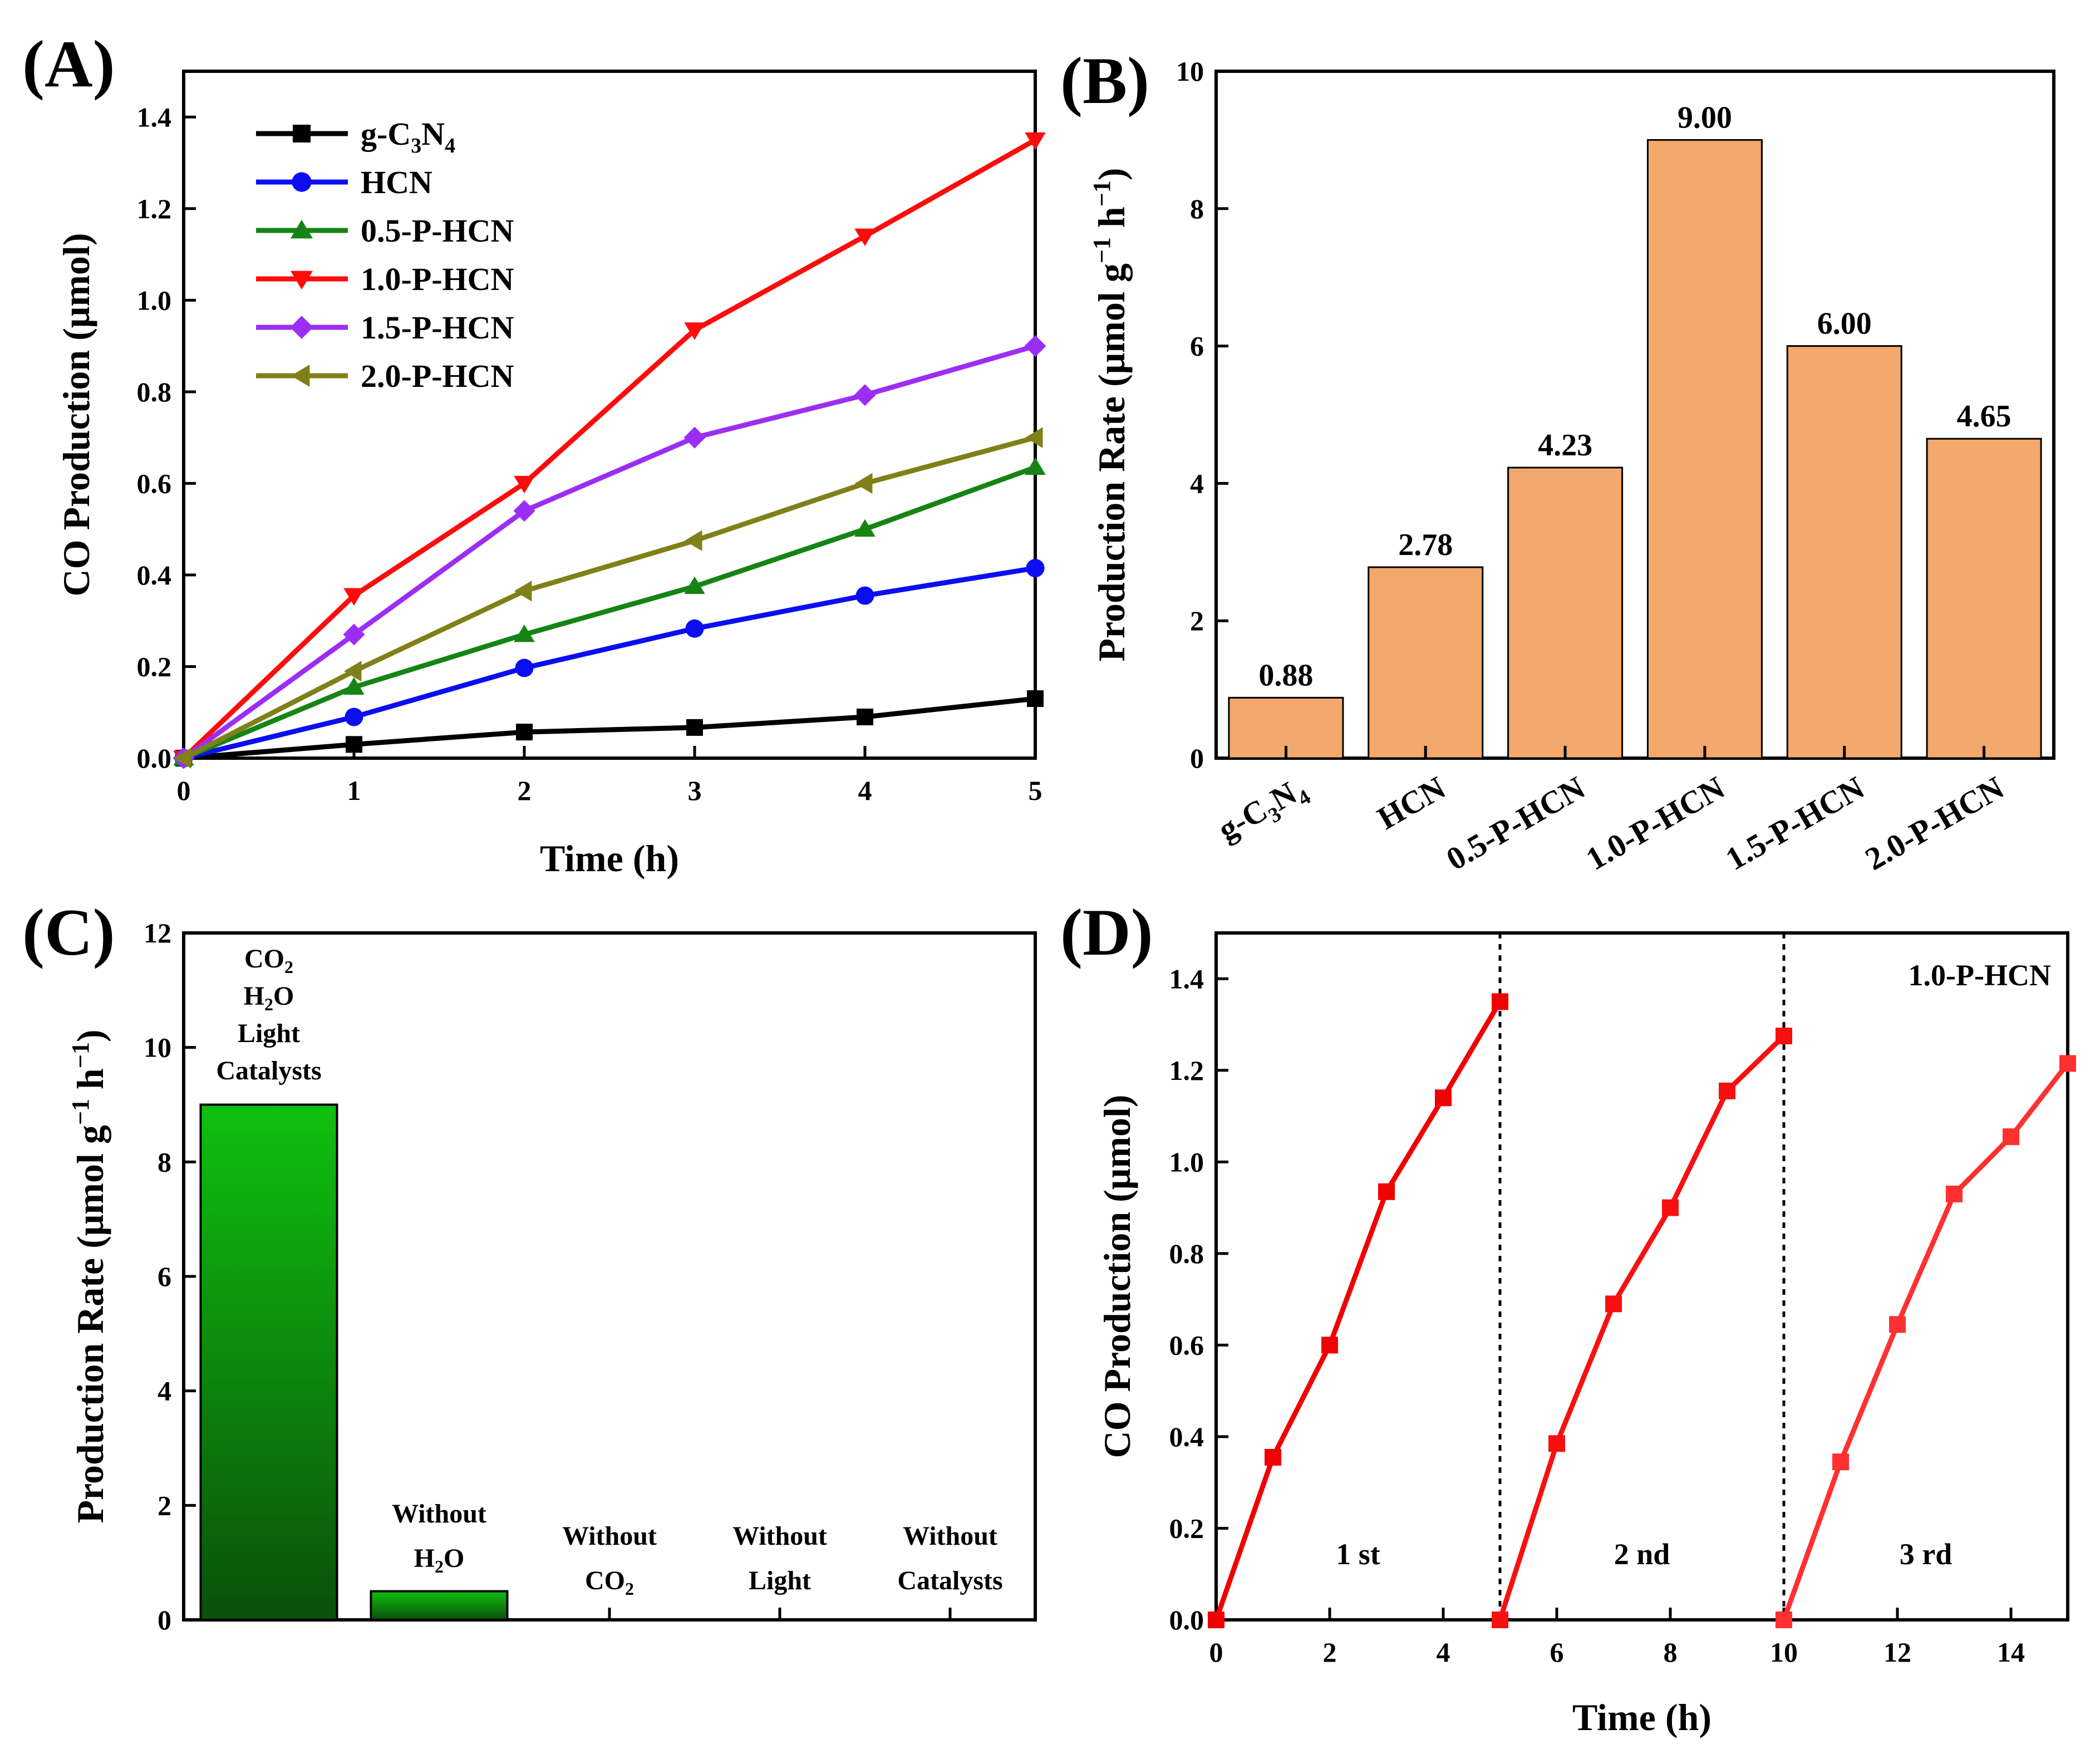  I want to click on panel-label-c: (C), so click(68, 932).